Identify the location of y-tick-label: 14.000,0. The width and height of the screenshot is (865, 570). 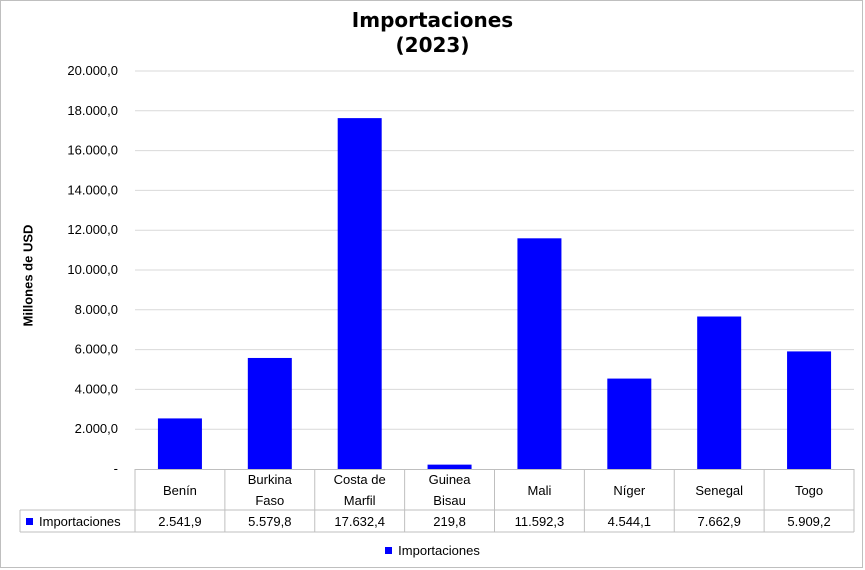
(92, 189).